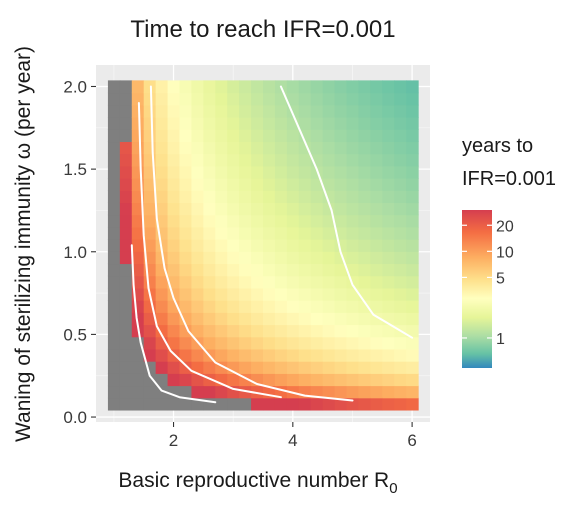 The height and width of the screenshot is (510, 572). What do you see at coordinates (292, 440) in the screenshot?
I see `x-tick-label: 4` at bounding box center [292, 440].